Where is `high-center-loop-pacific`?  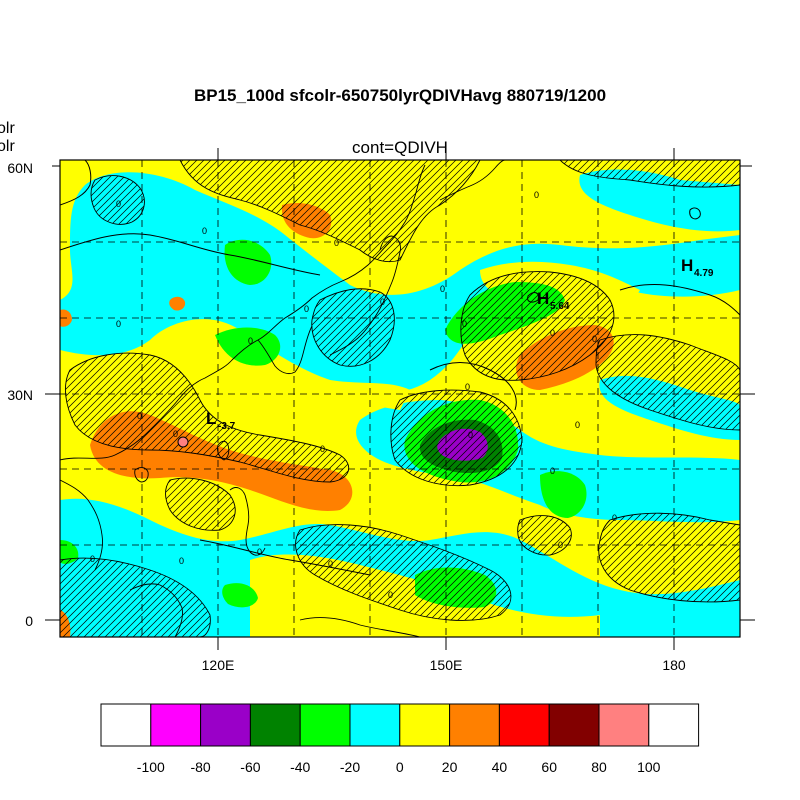 high-center-loop-pacific is located at coordinates (533, 297).